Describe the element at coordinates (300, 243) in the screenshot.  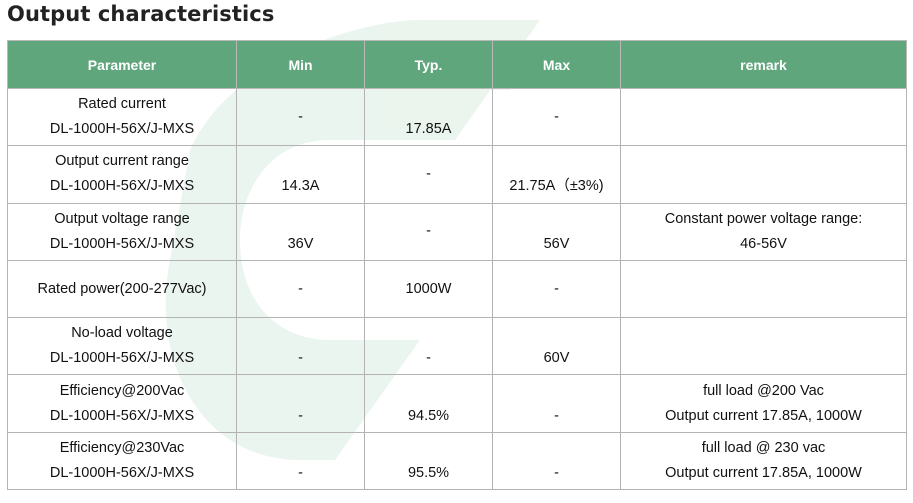
I see `min-value: 36V` at that location.